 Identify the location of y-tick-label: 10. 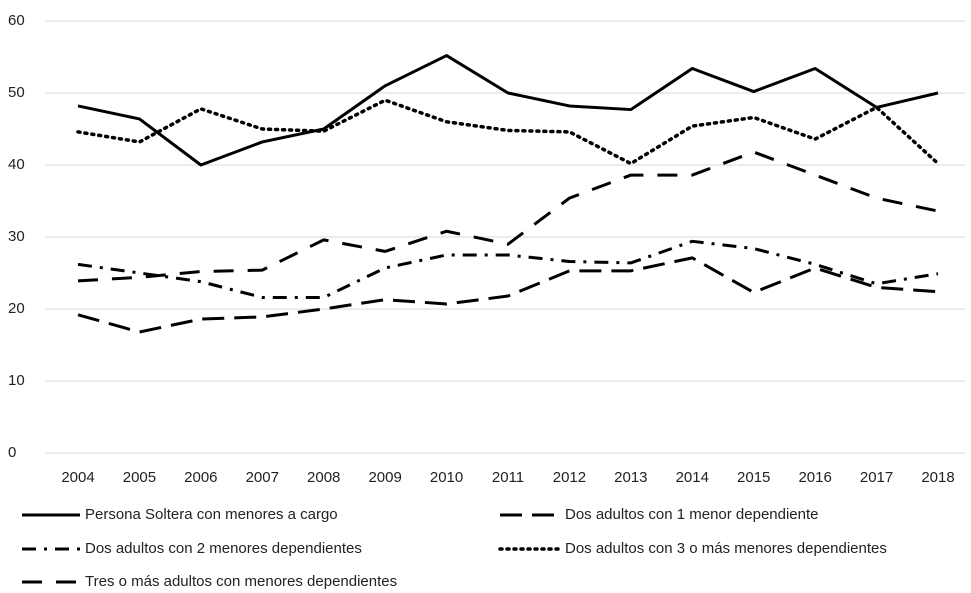
(16, 380).